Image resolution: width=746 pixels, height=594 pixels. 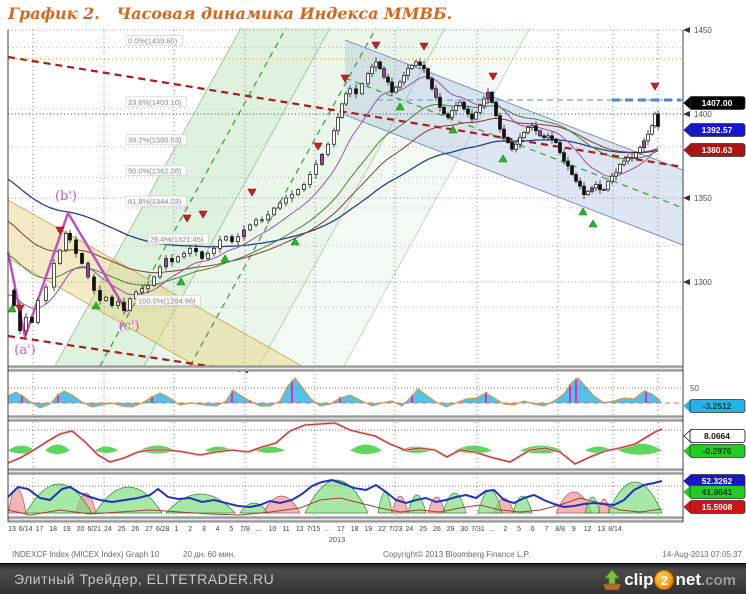 What do you see at coordinates (108, 529) in the screenshot?
I see `x-axis-label: 24` at bounding box center [108, 529].